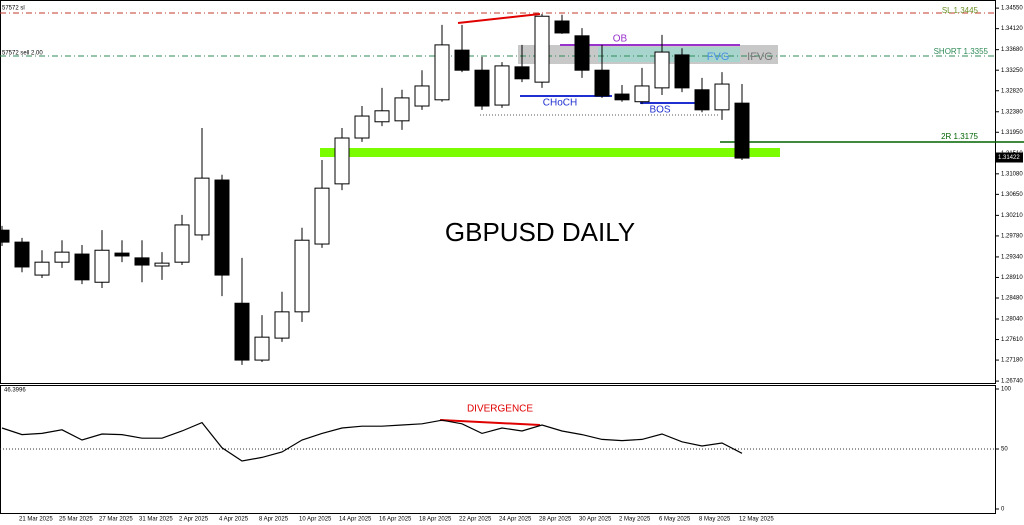 The width and height of the screenshot is (1024, 525). Describe the element at coordinates (13, 9) in the screenshot. I see `order-sl-label: 57572 sl` at that location.